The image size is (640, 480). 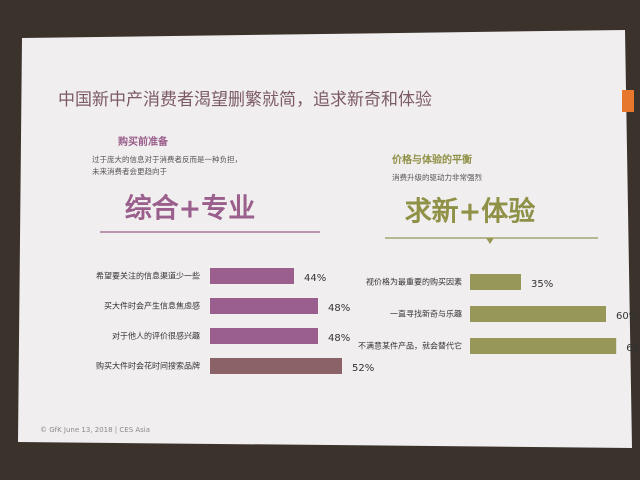 What do you see at coordinates (628, 101) in the screenshot?
I see `logo-corner` at bounding box center [628, 101].